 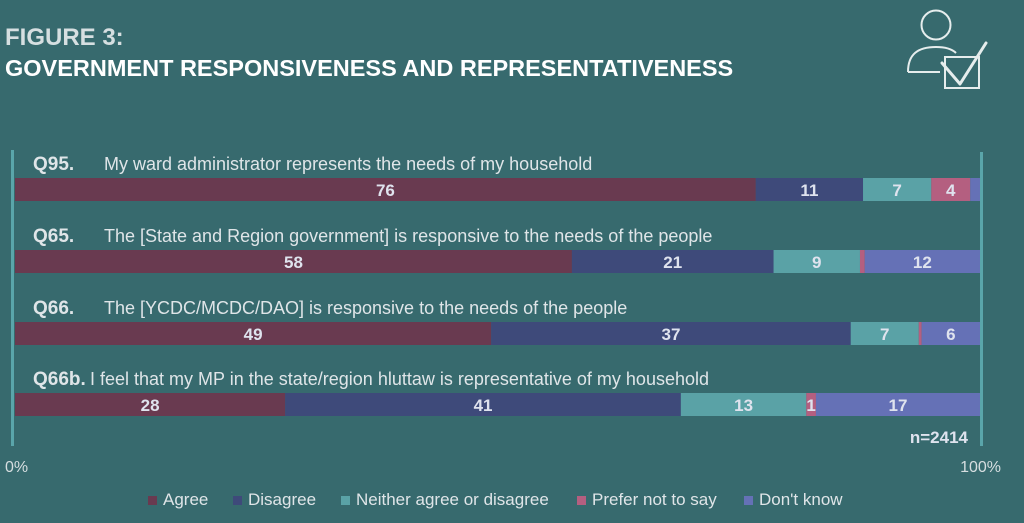 What do you see at coordinates (53, 236) in the screenshot?
I see `question-id: Q65.` at bounding box center [53, 236].